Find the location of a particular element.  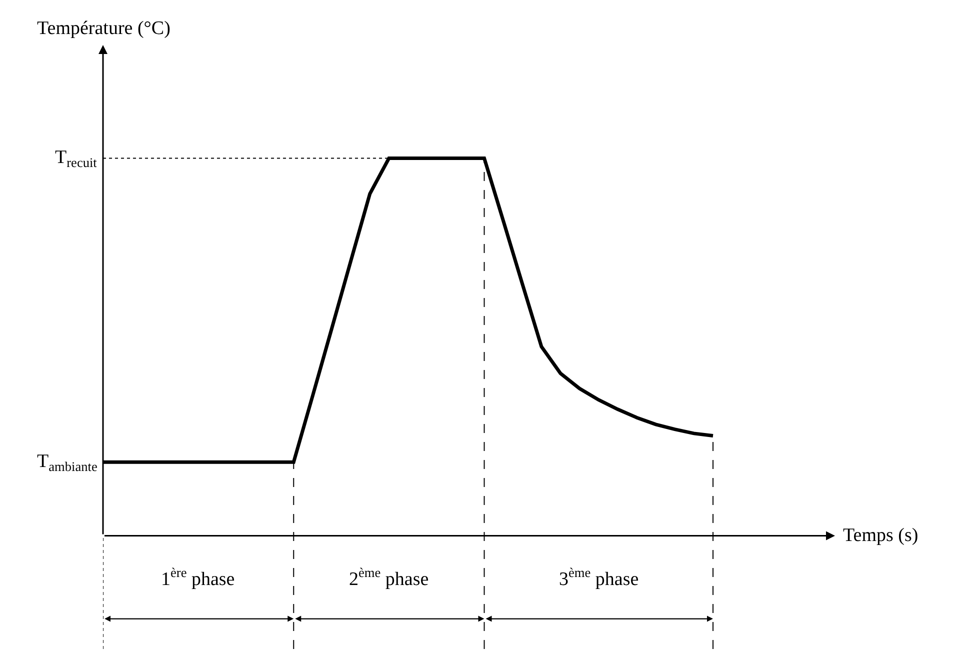

text: 1$^{ère}$ phase is located at coordinates (198, 577).